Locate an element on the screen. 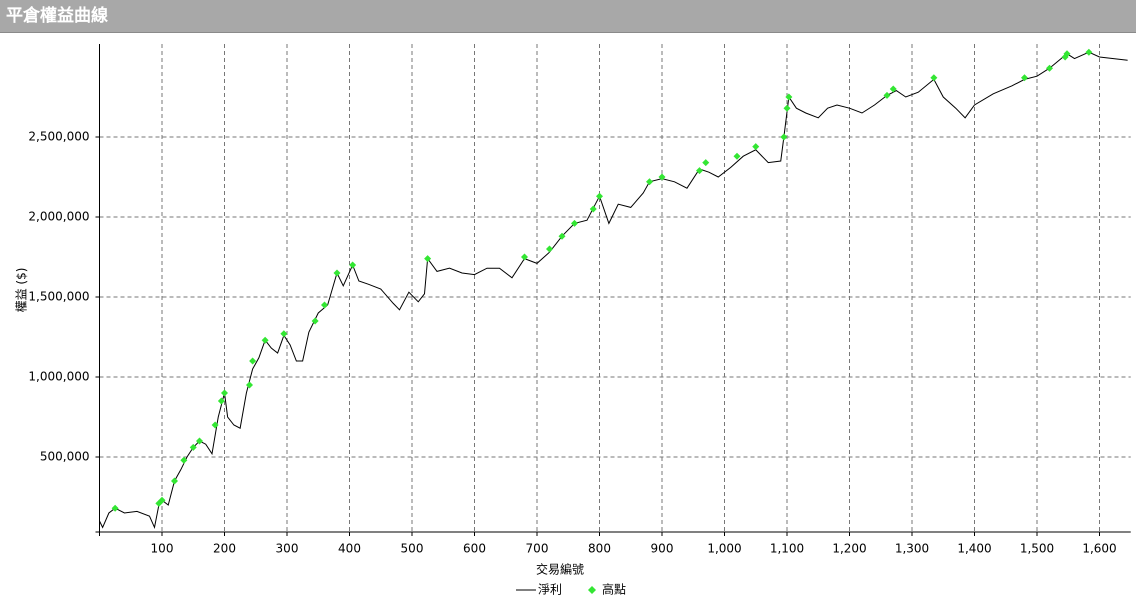 The image size is (1136, 598). x-tick-label: 400 is located at coordinates (349, 549).